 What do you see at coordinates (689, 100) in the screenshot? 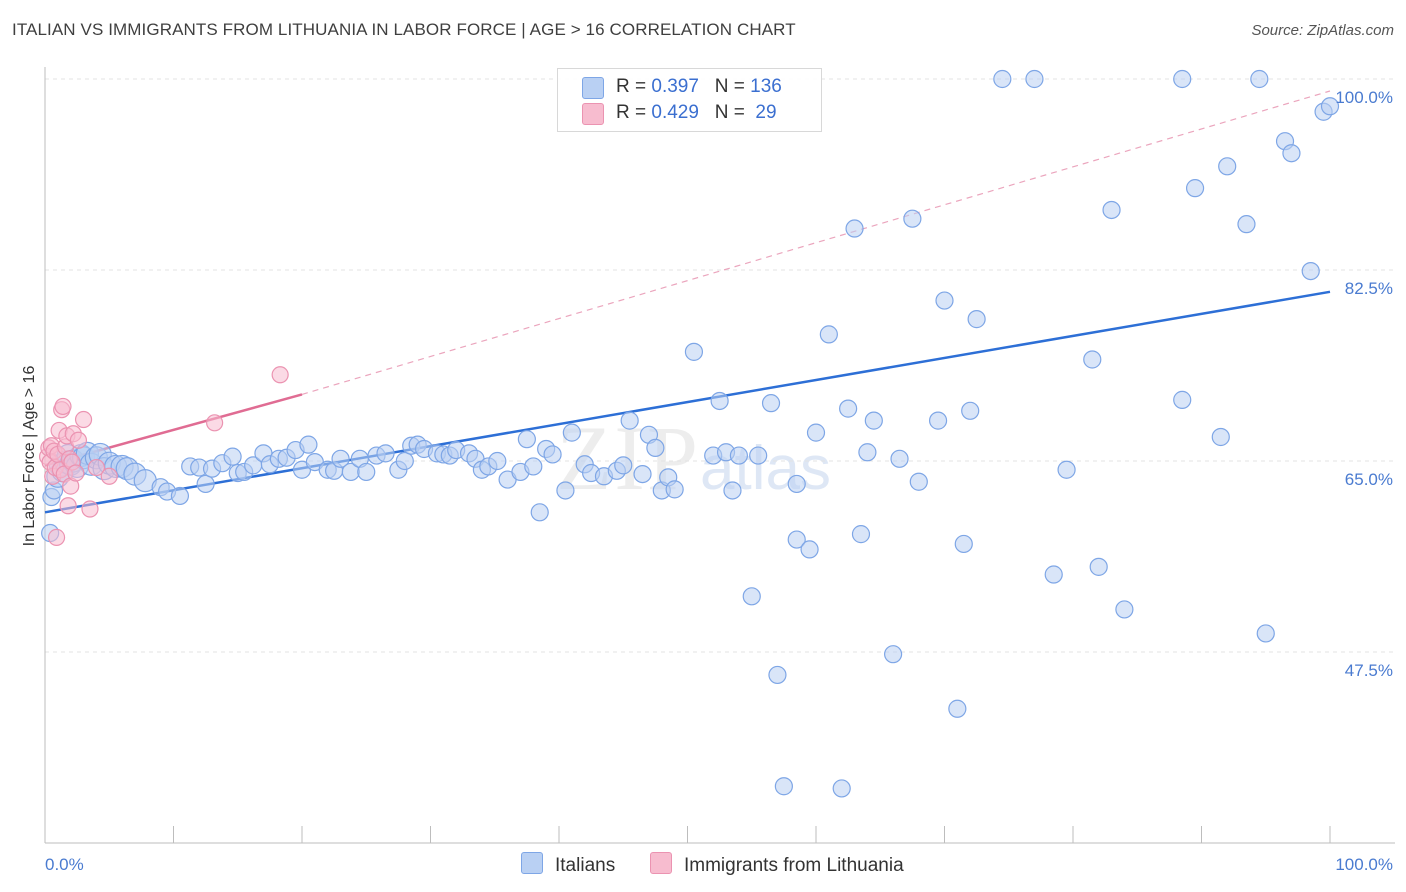
I see `correlation-legend: R = 0.397 N = 136 R = 0.429 N = 29` at bounding box center [689, 100].